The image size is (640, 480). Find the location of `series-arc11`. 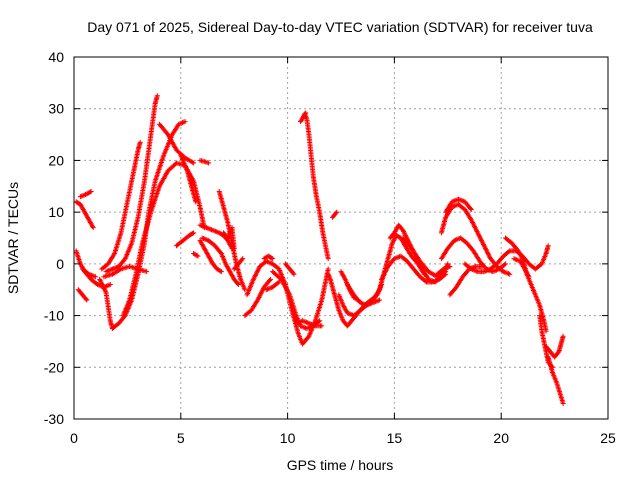

series-arc11 is located at coordinates (176, 143).